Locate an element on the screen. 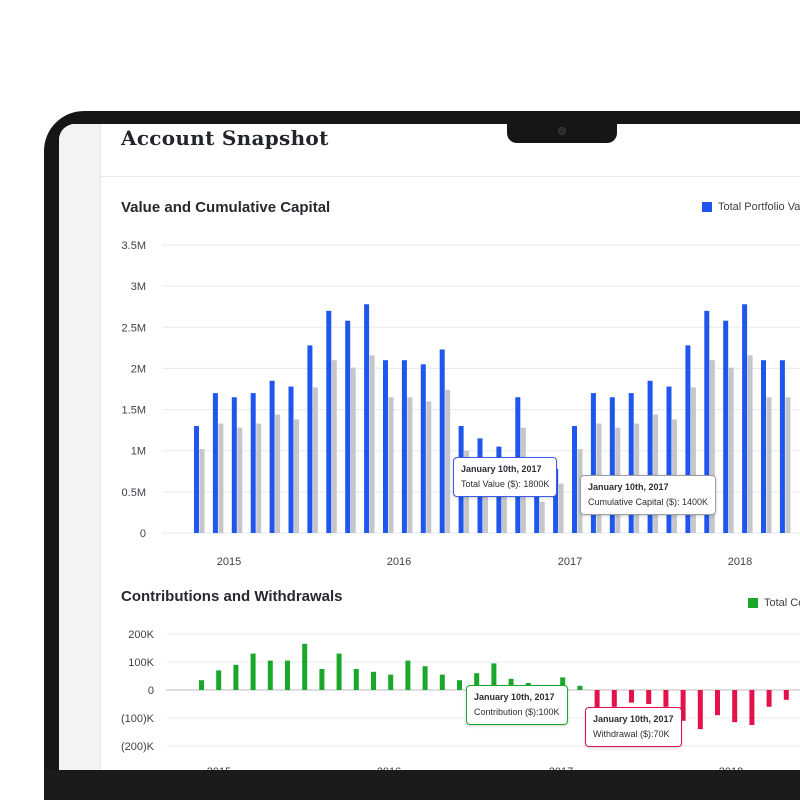  y-tick-label: 2.5M is located at coordinates (134, 328).